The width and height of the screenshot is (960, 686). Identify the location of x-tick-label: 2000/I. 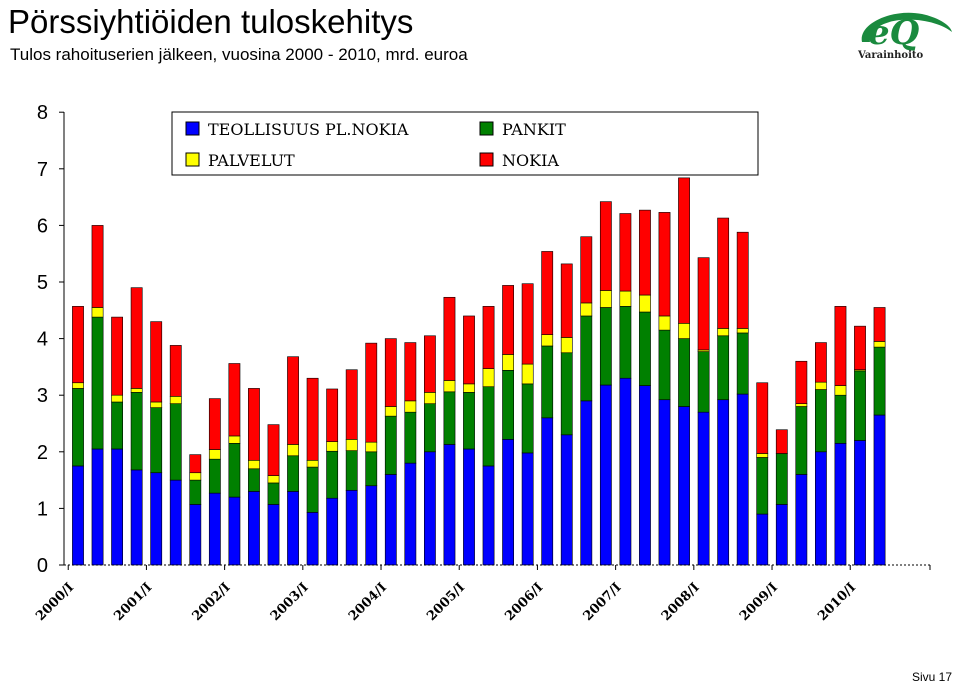
(55, 602).